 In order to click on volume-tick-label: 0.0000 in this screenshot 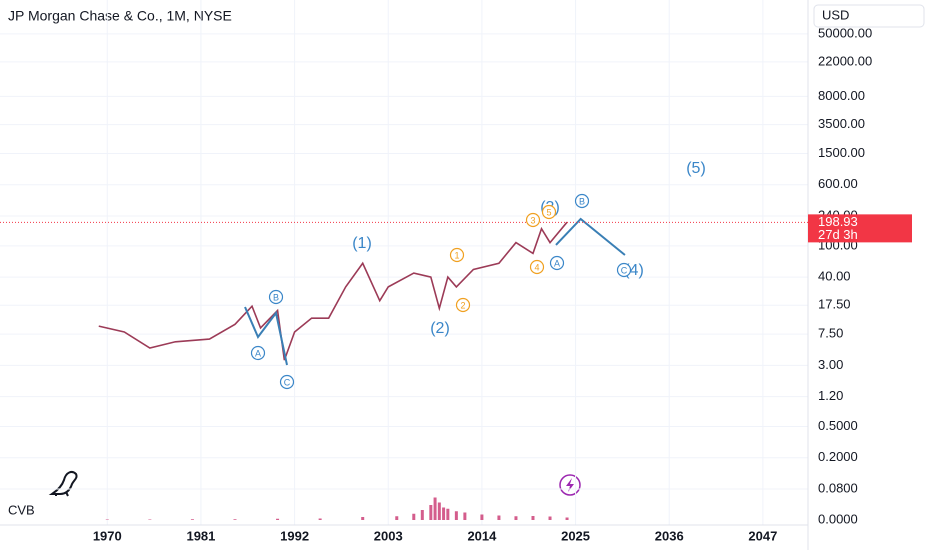, I will do `click(838, 518)`.